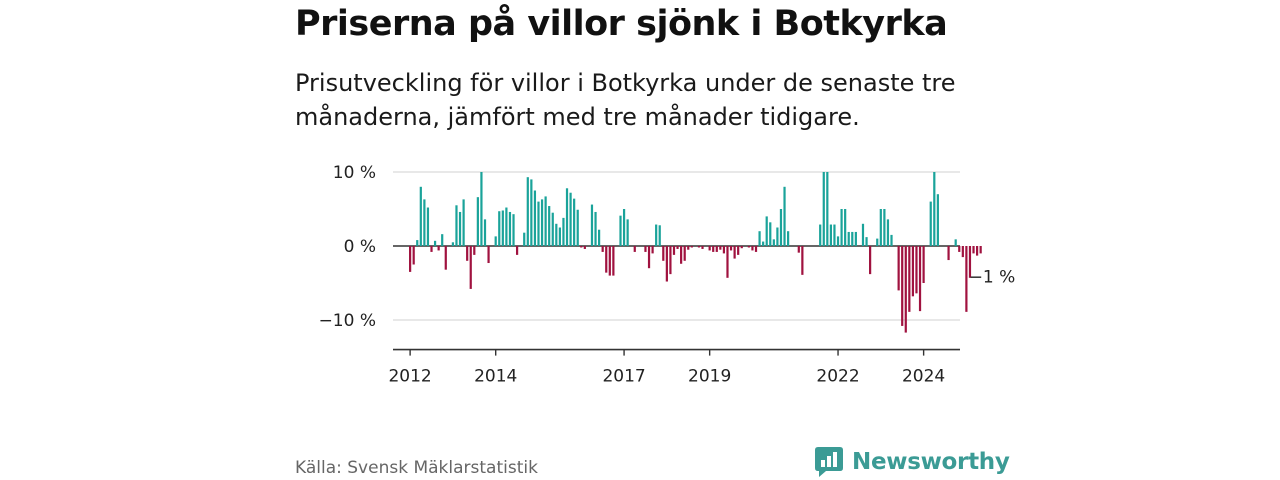 The width and height of the screenshot is (1280, 480). Describe the element at coordinates (621, 24) in the screenshot. I see `chart-title: Priserna på villor sjönk i Botkyrka` at that location.